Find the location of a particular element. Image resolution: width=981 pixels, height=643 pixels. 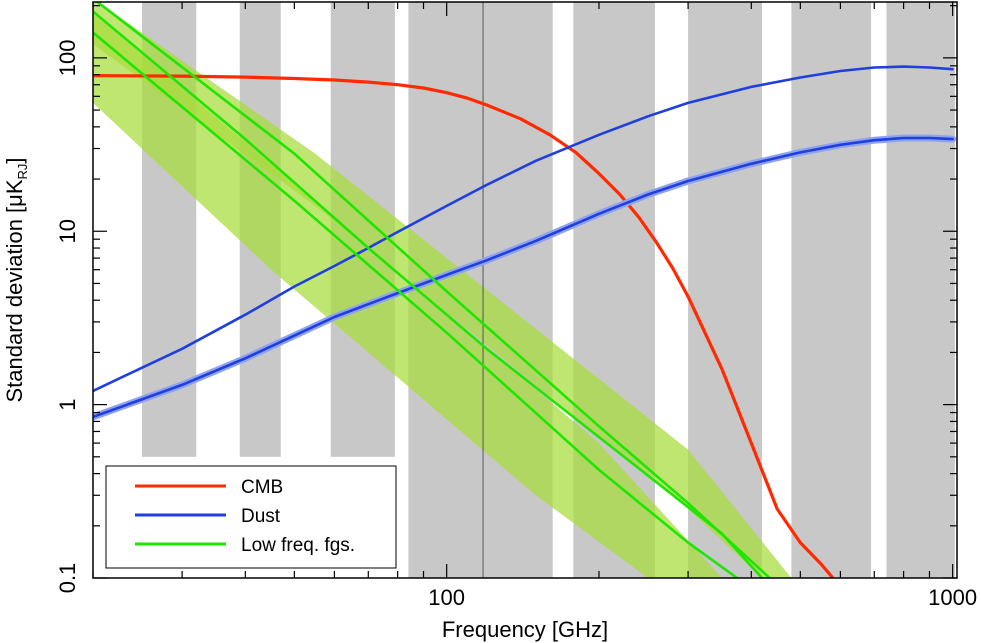

y-tick-label: 0.1 is located at coordinates (67, 578).